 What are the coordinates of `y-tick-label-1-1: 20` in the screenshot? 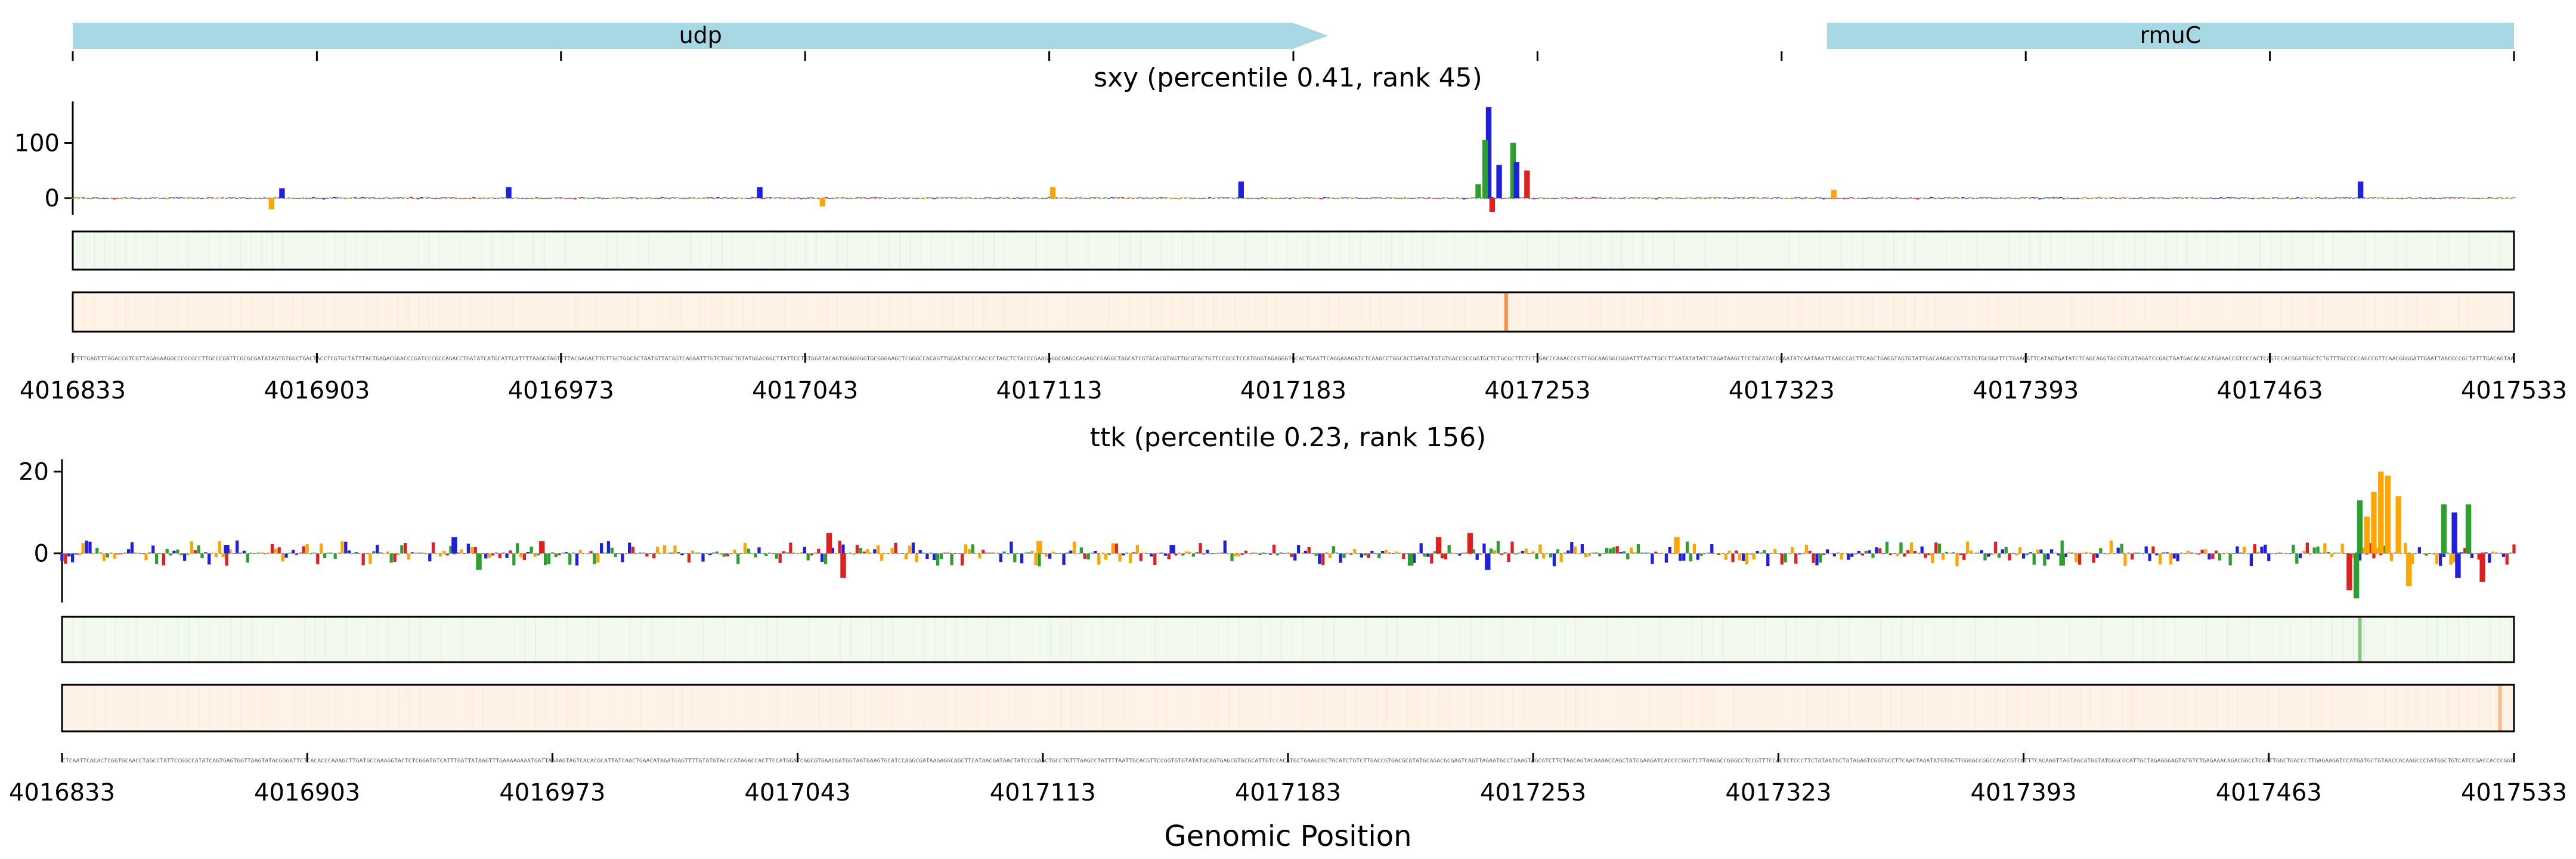 It's located at (33, 472).